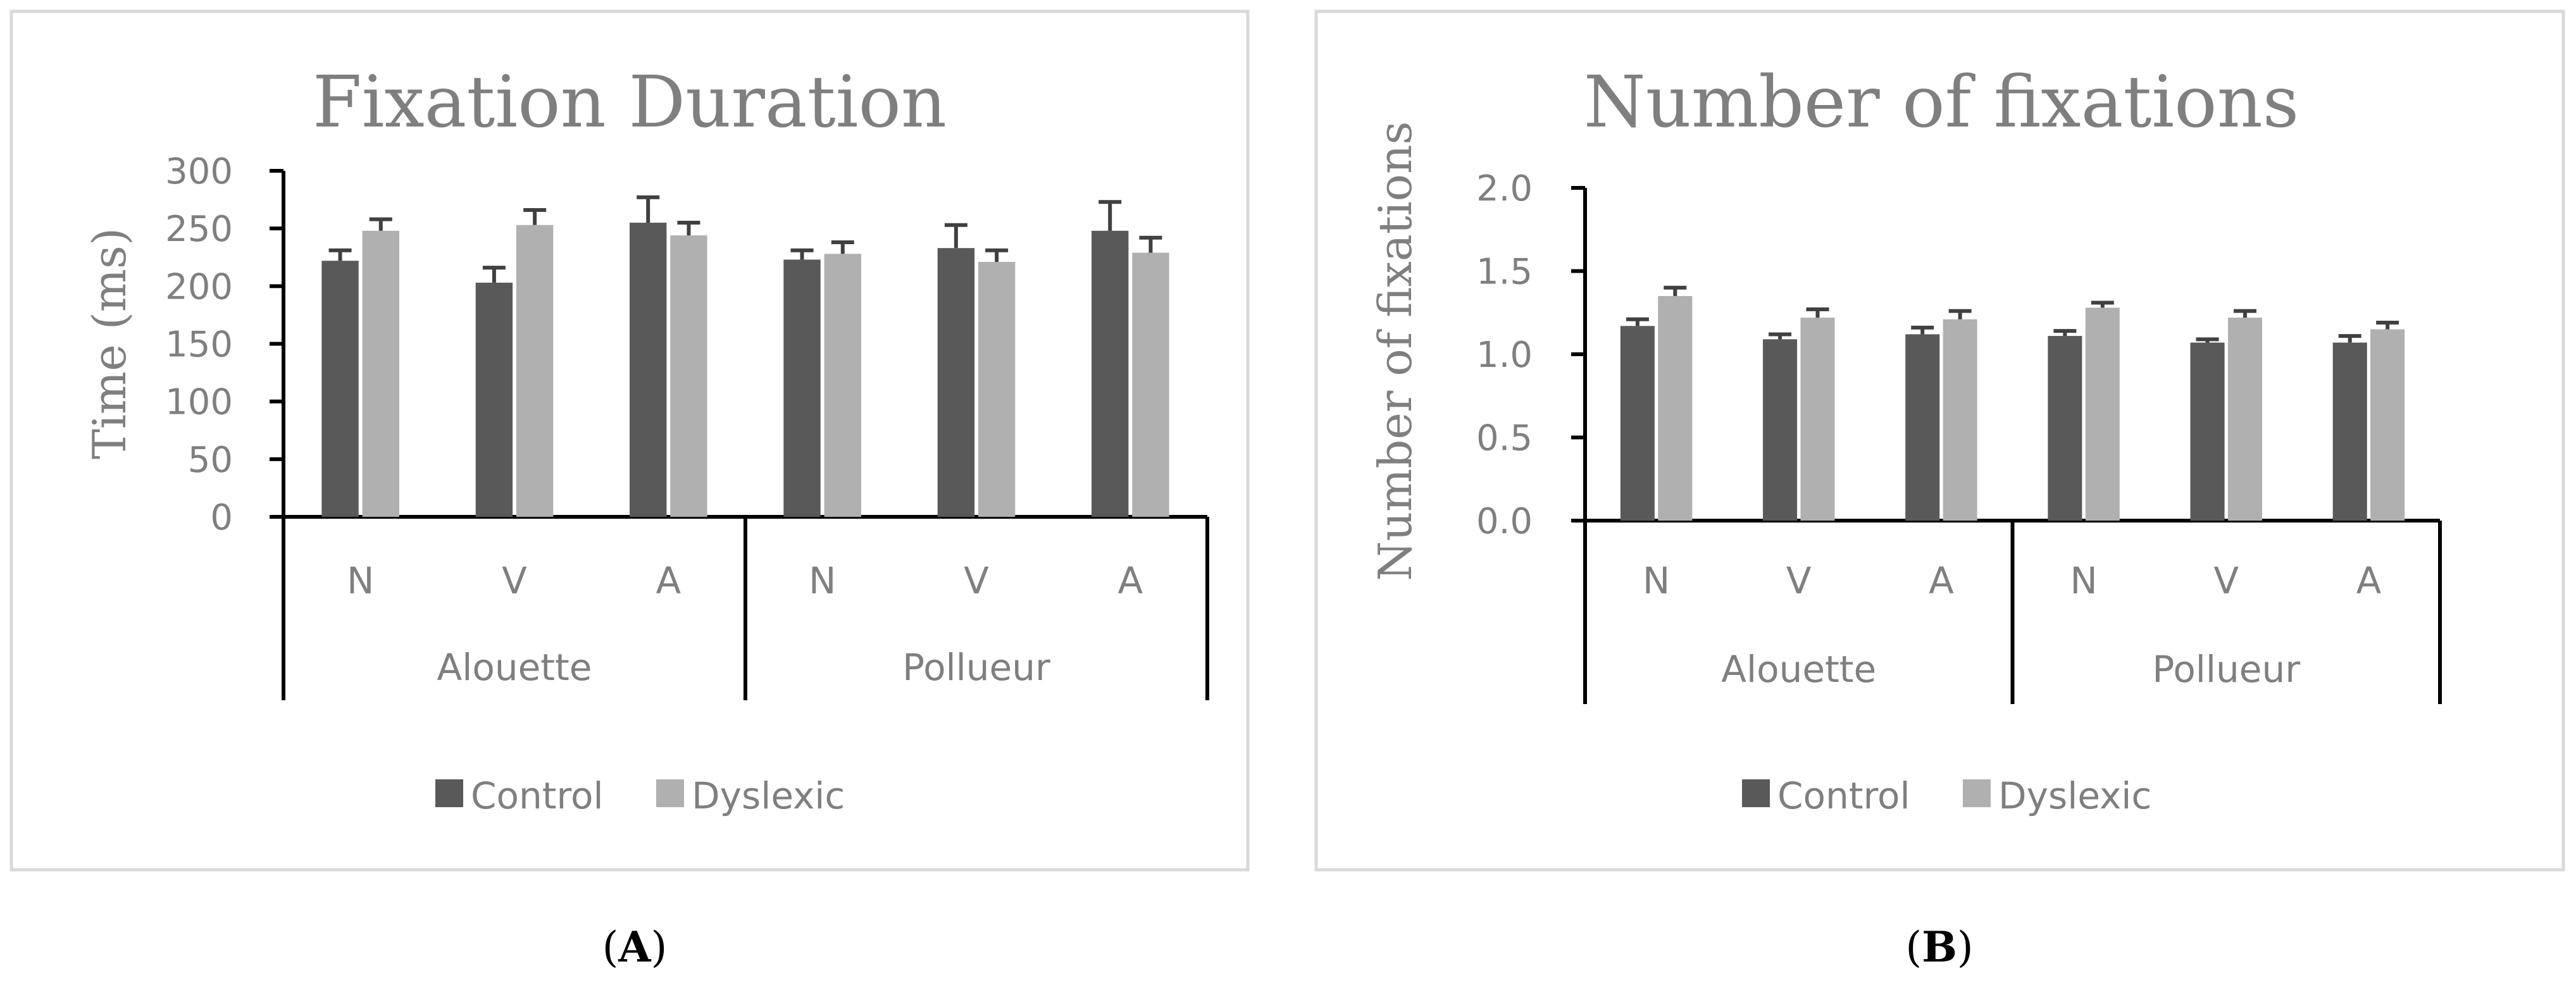 This screenshot has width=2576, height=990. What do you see at coordinates (1941, 102) in the screenshot?
I see `chart-title: Number of fixations` at bounding box center [1941, 102].